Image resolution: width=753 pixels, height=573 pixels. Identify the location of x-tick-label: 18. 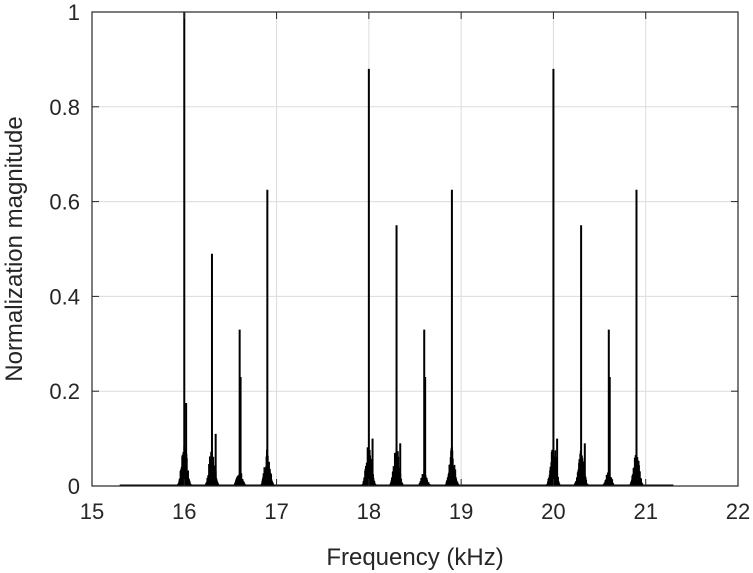
(369, 511).